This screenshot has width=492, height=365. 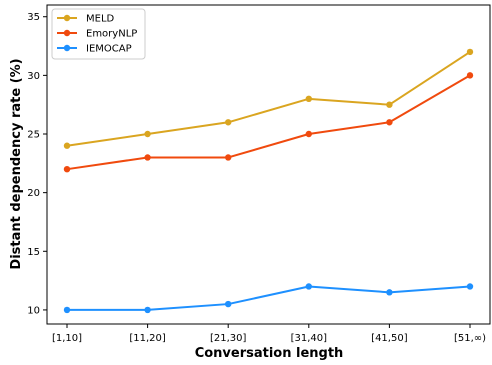 What do you see at coordinates (100, 19) in the screenshot?
I see `legend-label: MELD` at bounding box center [100, 19].